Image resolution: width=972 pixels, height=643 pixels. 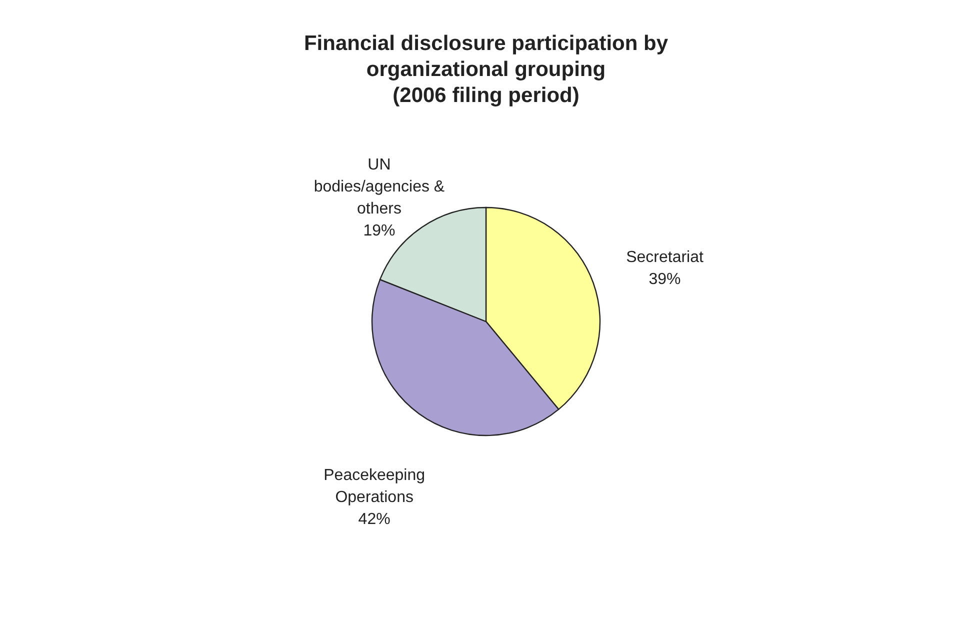 What do you see at coordinates (375, 486) in the screenshot?
I see `slice-label: Peacekeeping Operations` at bounding box center [375, 486].